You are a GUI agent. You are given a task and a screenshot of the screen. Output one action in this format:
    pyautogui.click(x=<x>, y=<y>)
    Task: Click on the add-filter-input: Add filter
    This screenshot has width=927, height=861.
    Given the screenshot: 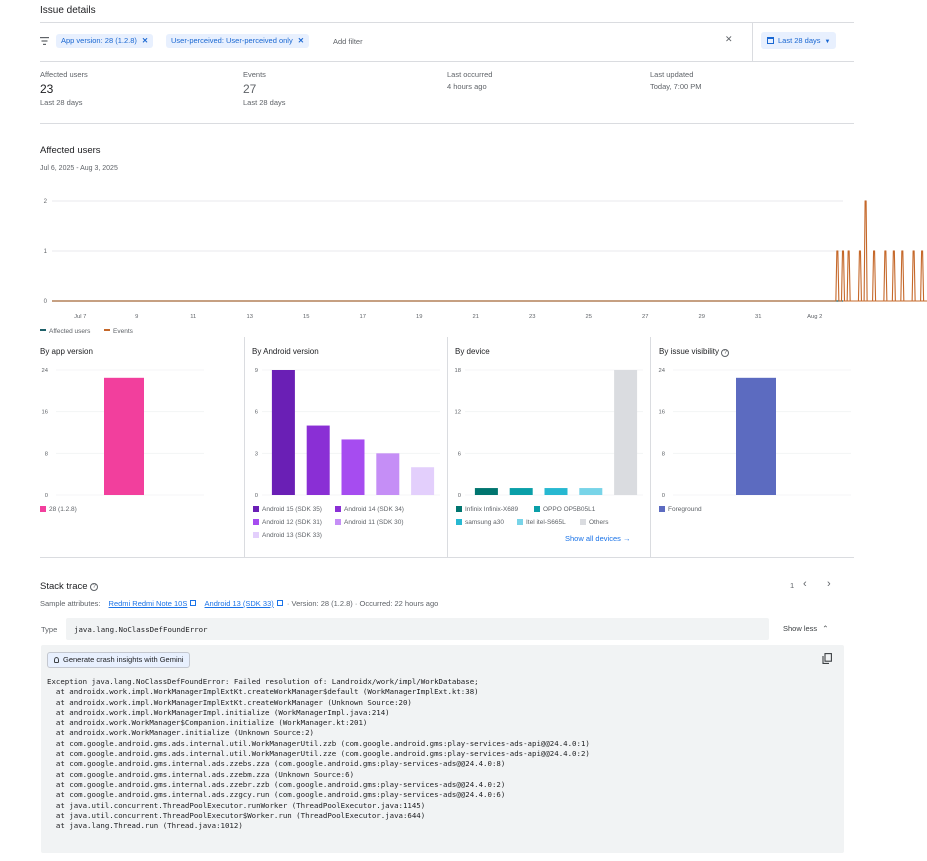 What is the action you would take?
    pyautogui.click(x=348, y=41)
    